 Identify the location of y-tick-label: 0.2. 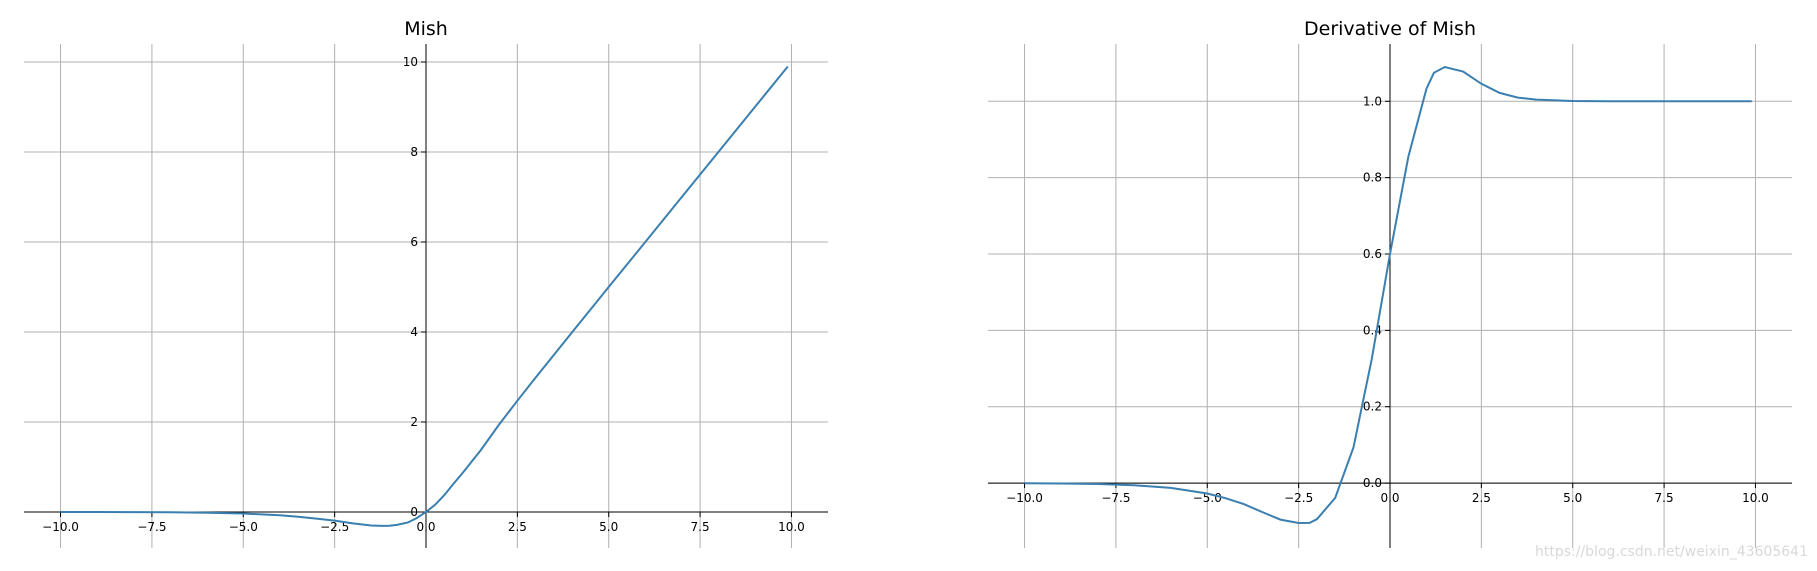
(1372, 407).